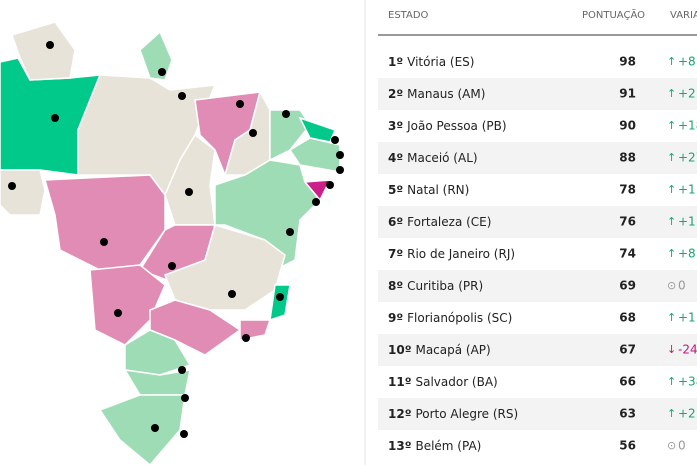 The image size is (697, 465). I want to click on state-label: 13º Belém (PA), so click(434, 446).